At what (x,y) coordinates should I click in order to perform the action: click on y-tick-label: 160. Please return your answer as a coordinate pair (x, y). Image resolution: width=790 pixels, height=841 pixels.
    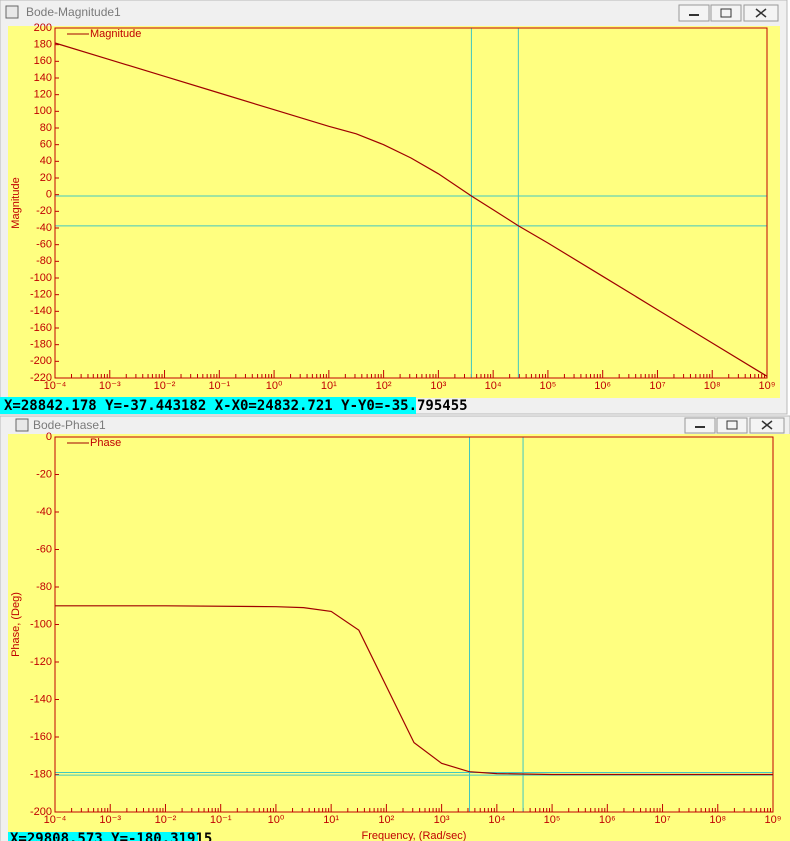
    Looking at the image, I should click on (43, 61).